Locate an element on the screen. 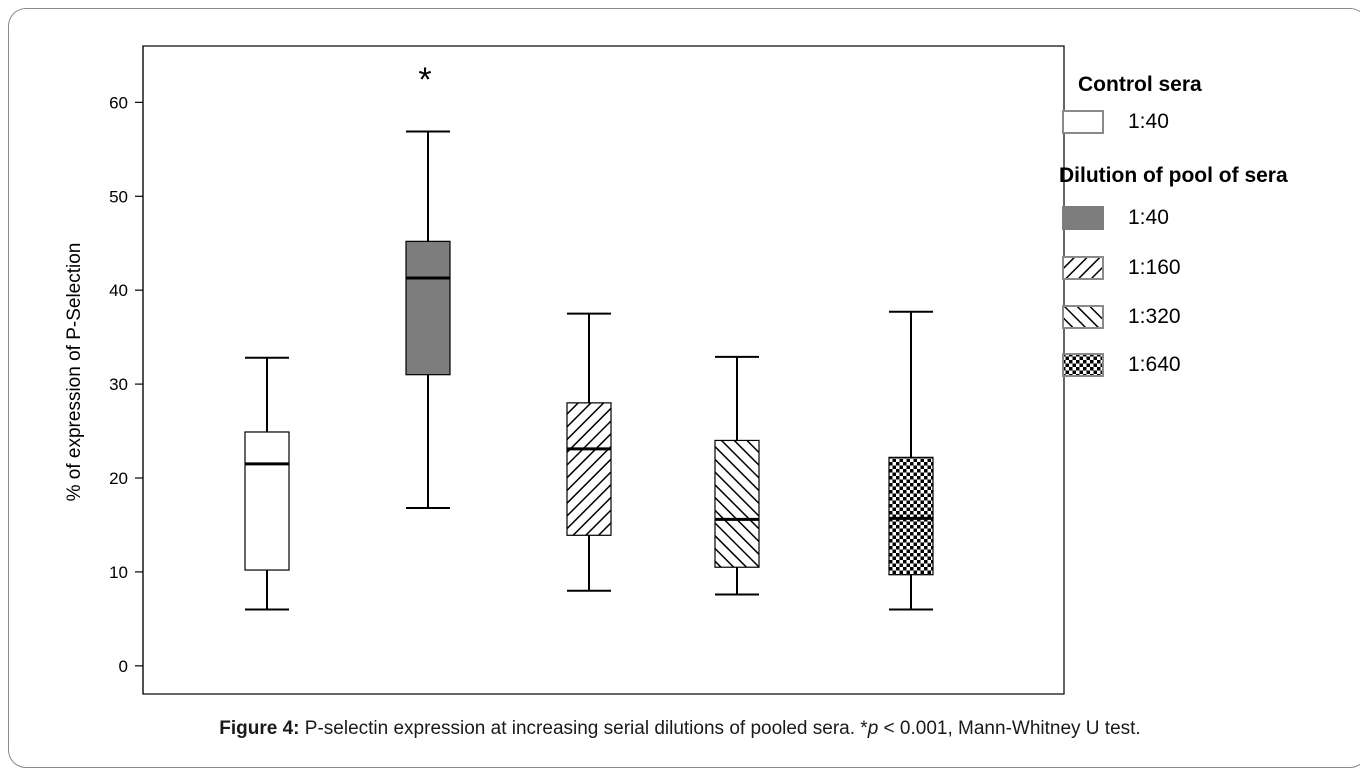 Image resolution: width=1360 pixels, height=768 pixels. y-axis-label: % of expression of P-Selection is located at coordinates (74, 372).